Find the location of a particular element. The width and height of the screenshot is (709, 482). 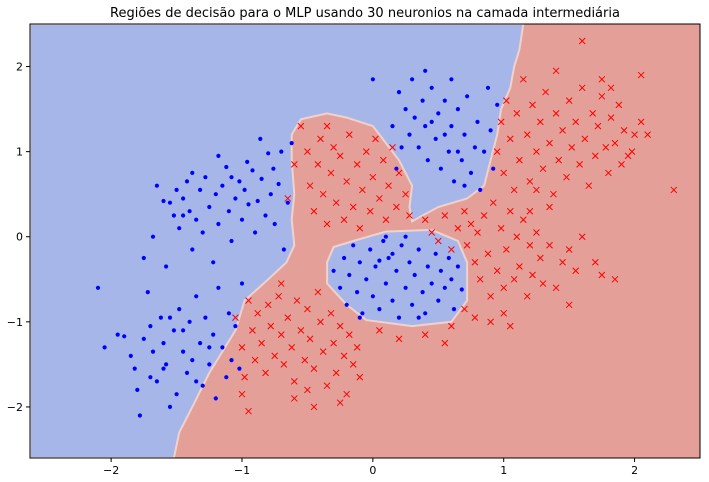

x-tick-label: −2 is located at coordinates (111, 470).